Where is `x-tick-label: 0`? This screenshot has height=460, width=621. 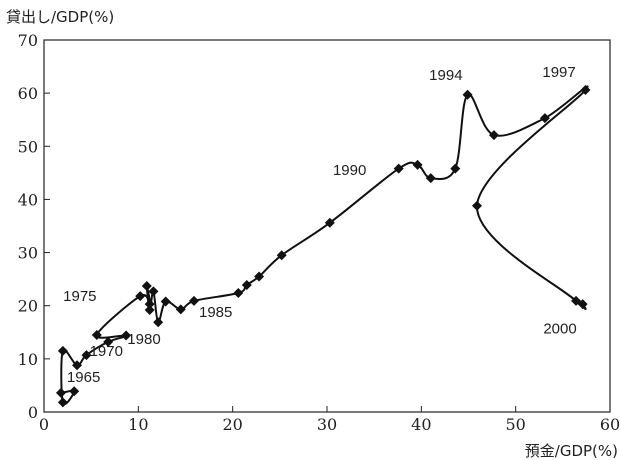 x-tick-label: 0 is located at coordinates (44, 424).